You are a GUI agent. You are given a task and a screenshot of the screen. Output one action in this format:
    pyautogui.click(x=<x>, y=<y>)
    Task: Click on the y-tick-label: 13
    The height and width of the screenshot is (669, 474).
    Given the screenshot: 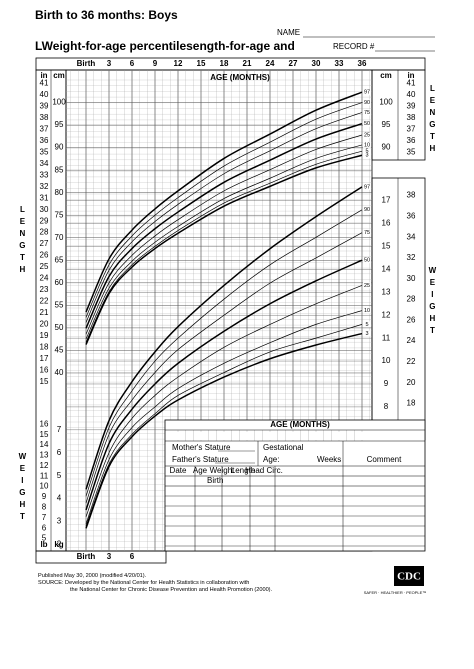 What is the action you would take?
    pyautogui.click(x=386, y=291)
    